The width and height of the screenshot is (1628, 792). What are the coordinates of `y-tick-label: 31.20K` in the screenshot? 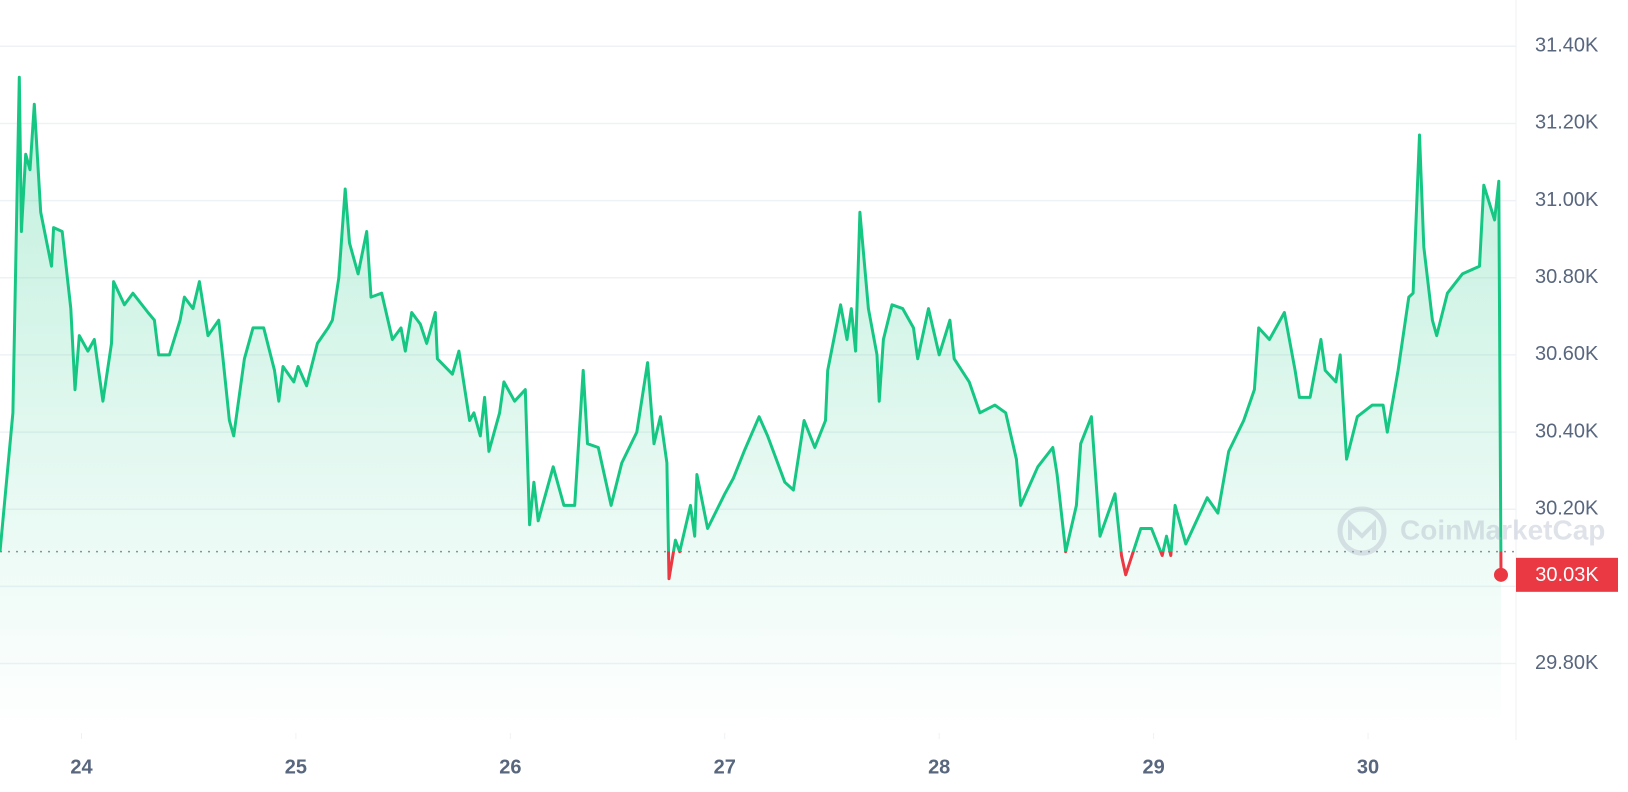 It's located at (1567, 123).